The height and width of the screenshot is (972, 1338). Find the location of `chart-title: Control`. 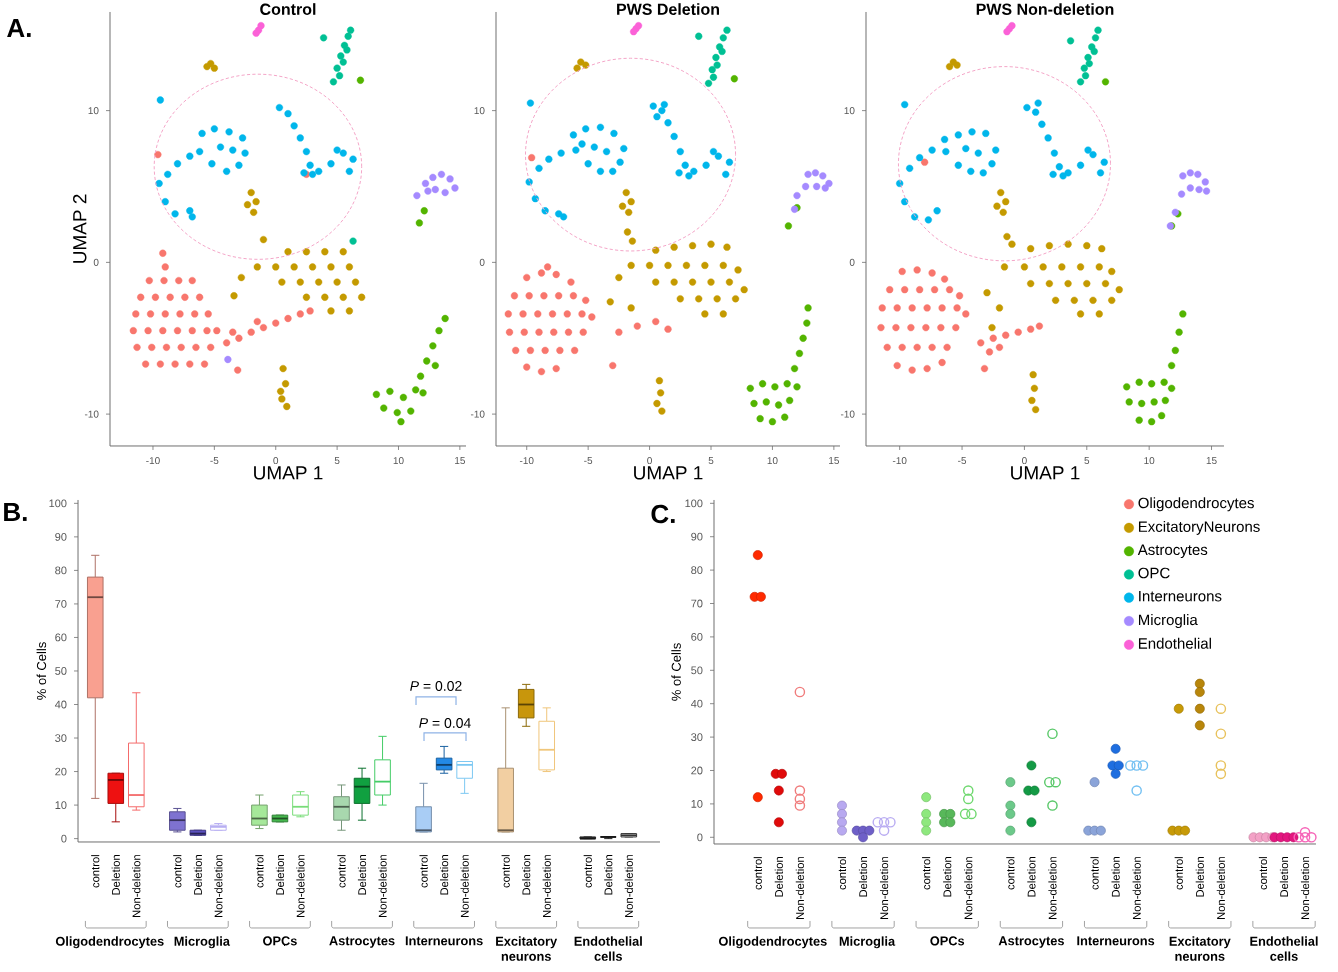

chart-title: Control is located at coordinates (288, 9).